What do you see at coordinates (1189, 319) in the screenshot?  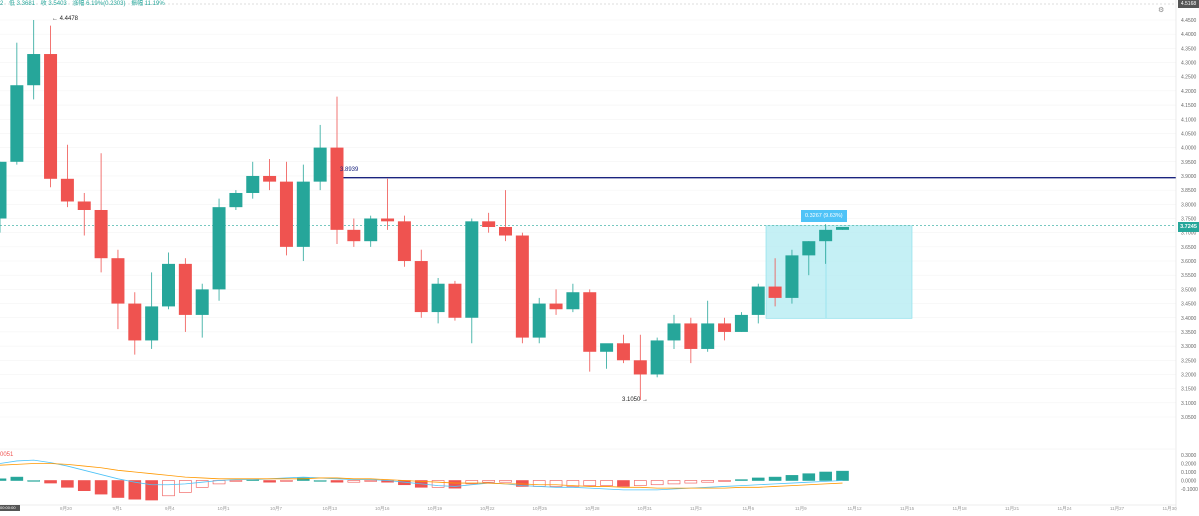 I see `price-tick-label: 3.4000` at bounding box center [1189, 319].